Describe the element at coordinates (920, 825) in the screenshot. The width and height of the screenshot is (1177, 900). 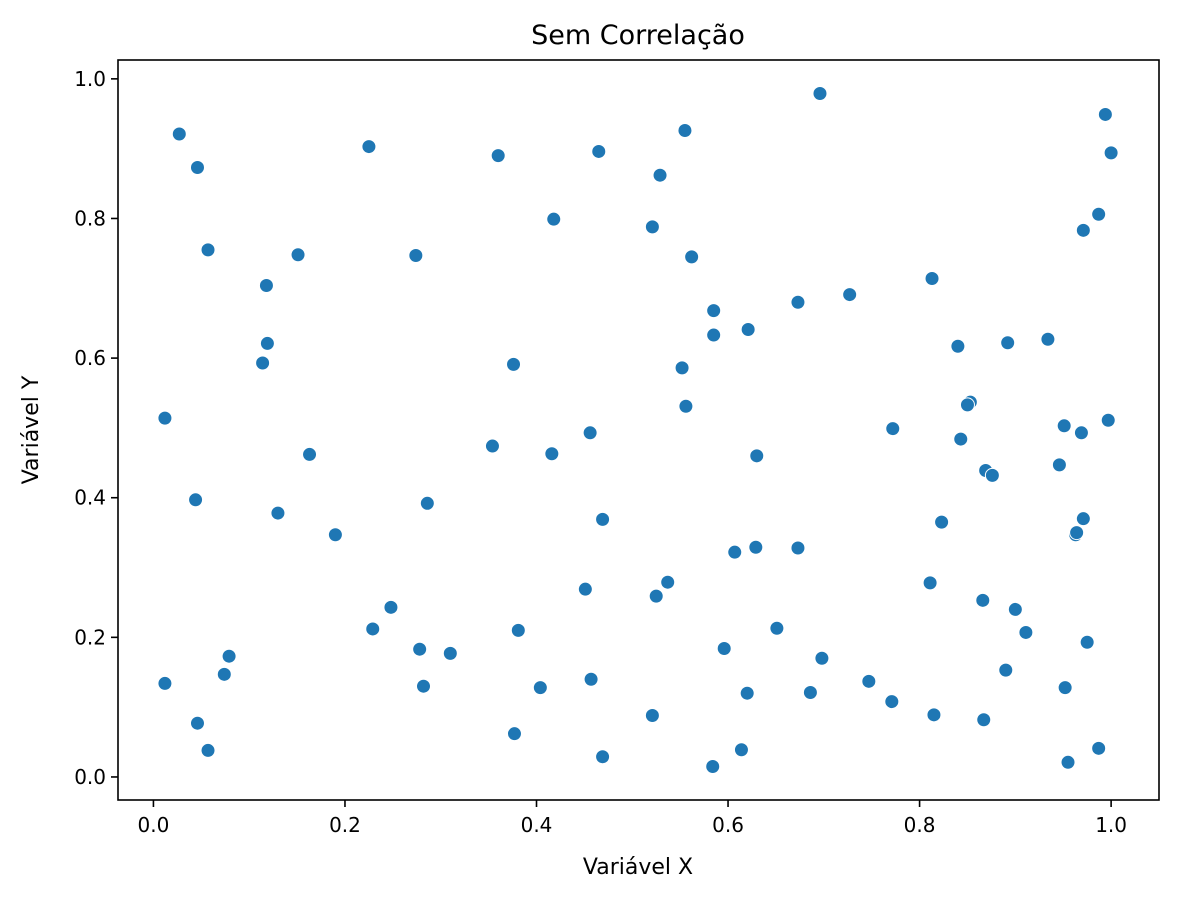
I see `x-tick-label: 0.8` at that location.